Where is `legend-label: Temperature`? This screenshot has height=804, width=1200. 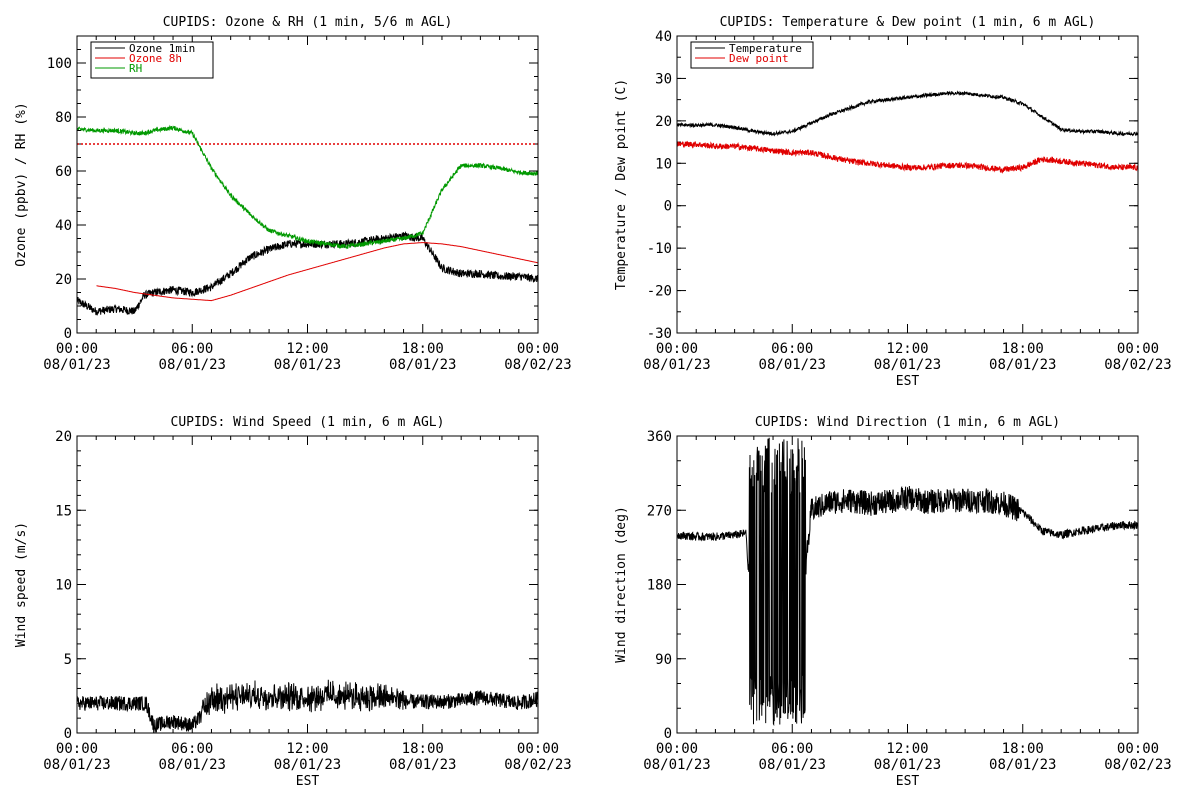
legend-label: Temperature is located at coordinates (765, 48).